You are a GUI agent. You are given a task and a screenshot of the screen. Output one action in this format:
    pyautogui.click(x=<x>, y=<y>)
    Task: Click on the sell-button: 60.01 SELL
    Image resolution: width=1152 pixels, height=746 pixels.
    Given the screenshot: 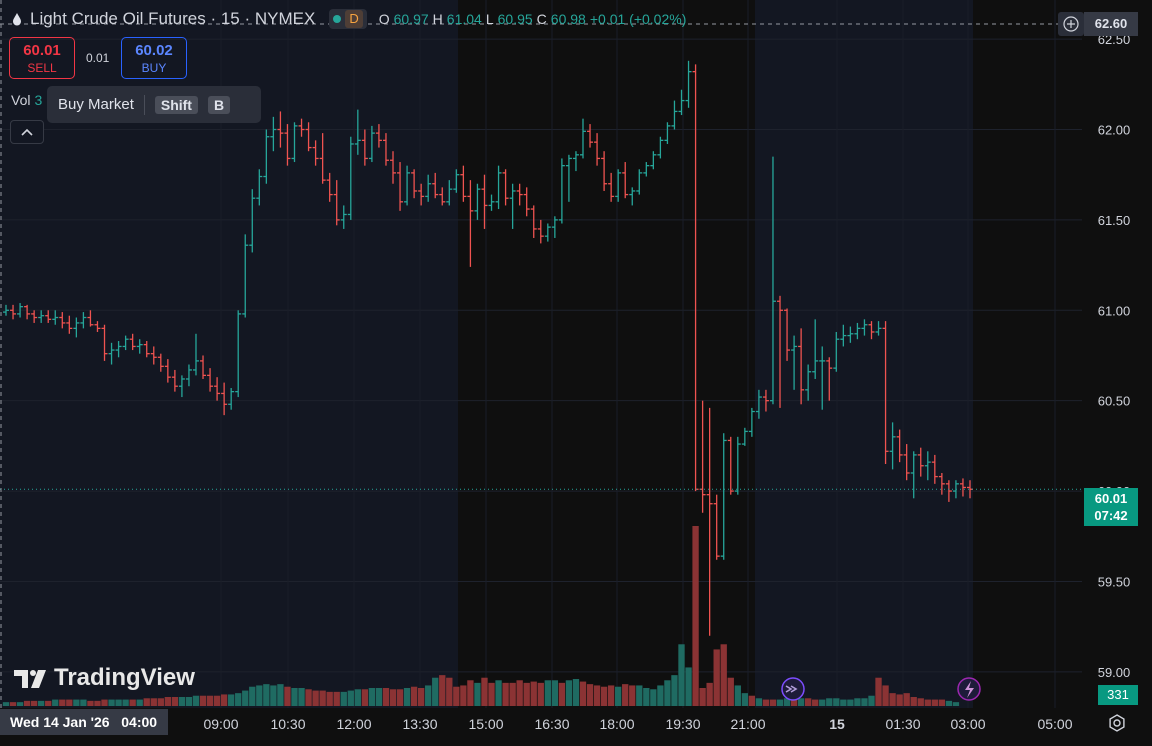 What is the action you would take?
    pyautogui.click(x=42, y=58)
    